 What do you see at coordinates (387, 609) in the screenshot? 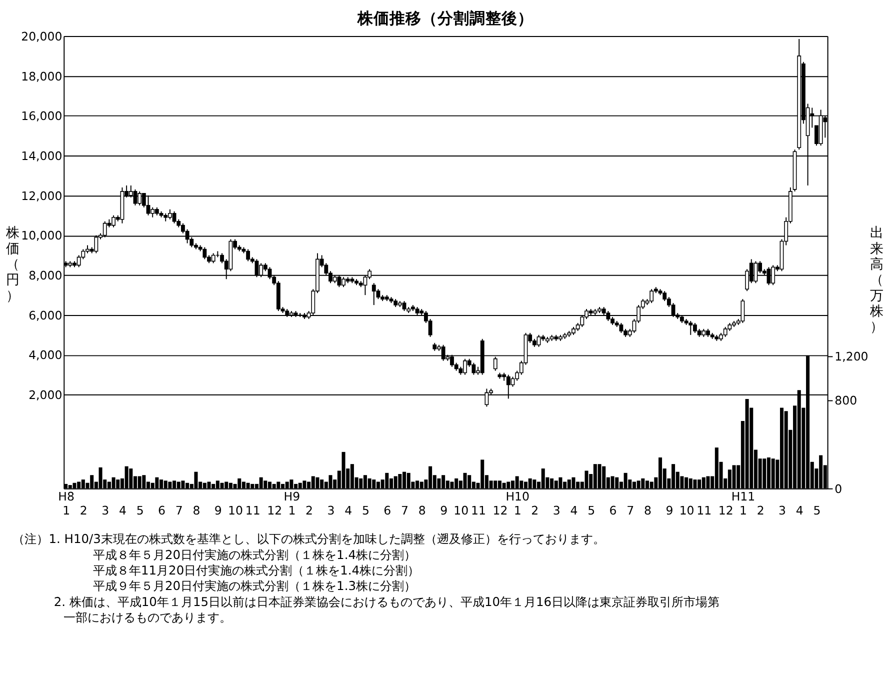
I see `text: 2. 株価は、平成10年１月15日以前は日本証券業協会におけるものであり、平成10年１月16日以降は東京証券取引所市場第一部におけるものであります。` at bounding box center [387, 609].